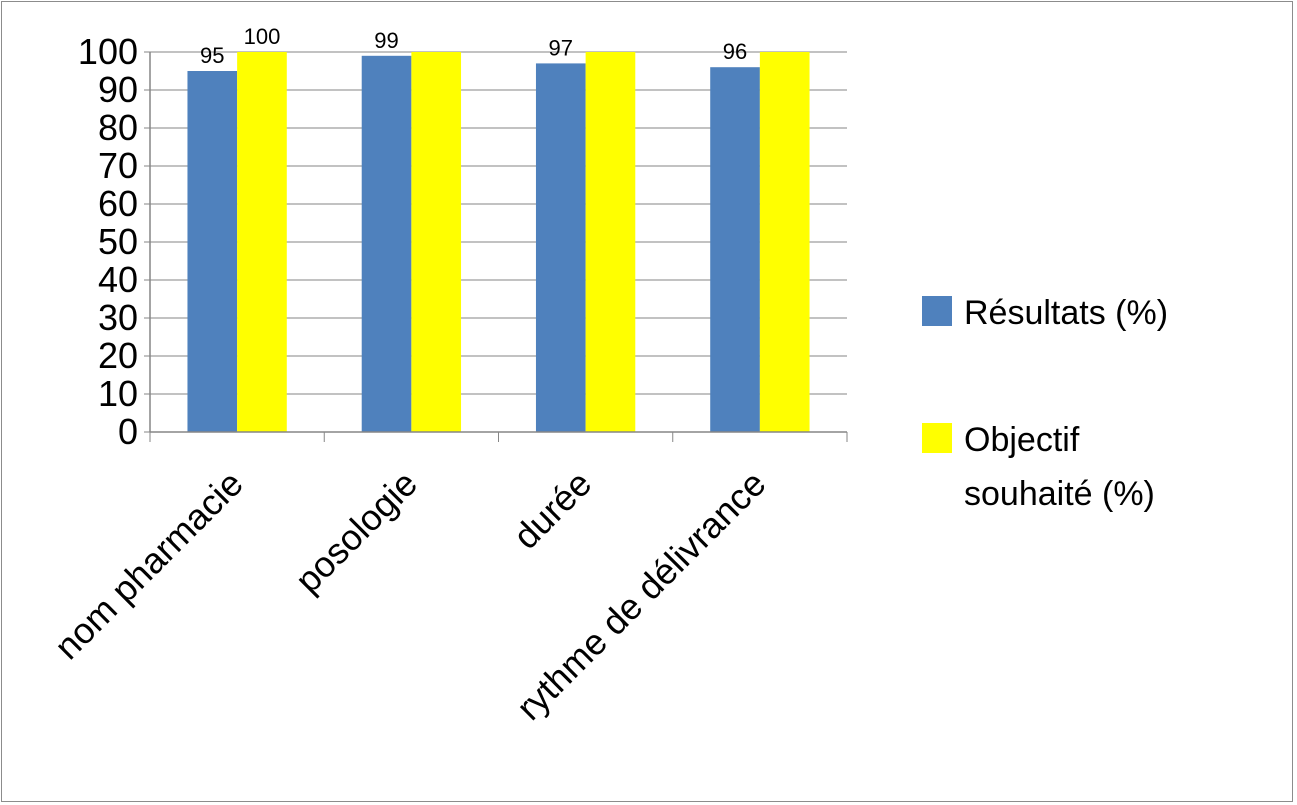 The image size is (1297, 805). What do you see at coordinates (118, 89) in the screenshot?
I see `y-tick-label: 90` at bounding box center [118, 89].